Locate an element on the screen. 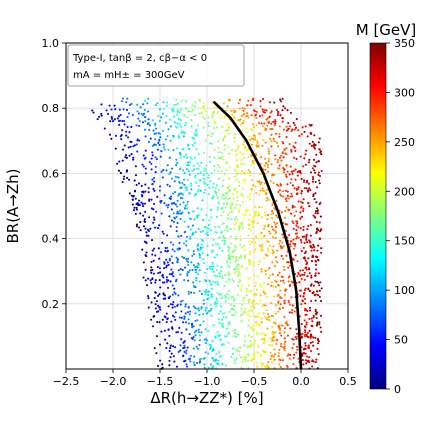 This screenshot has height=435, width=436. x-tick-label: 0.0 is located at coordinates (301, 381).